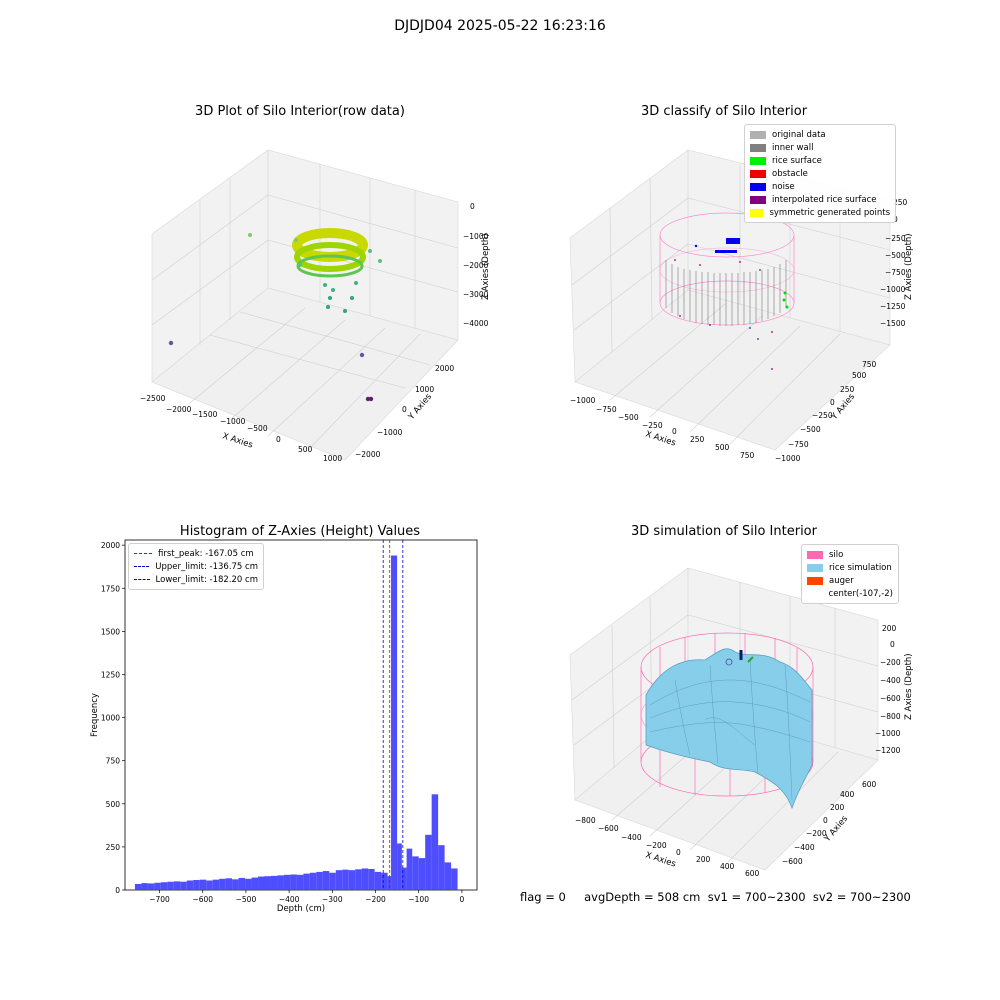  What do you see at coordinates (893, 306) in the screenshot?
I see `classify-ztick: −1250` at bounding box center [893, 306].